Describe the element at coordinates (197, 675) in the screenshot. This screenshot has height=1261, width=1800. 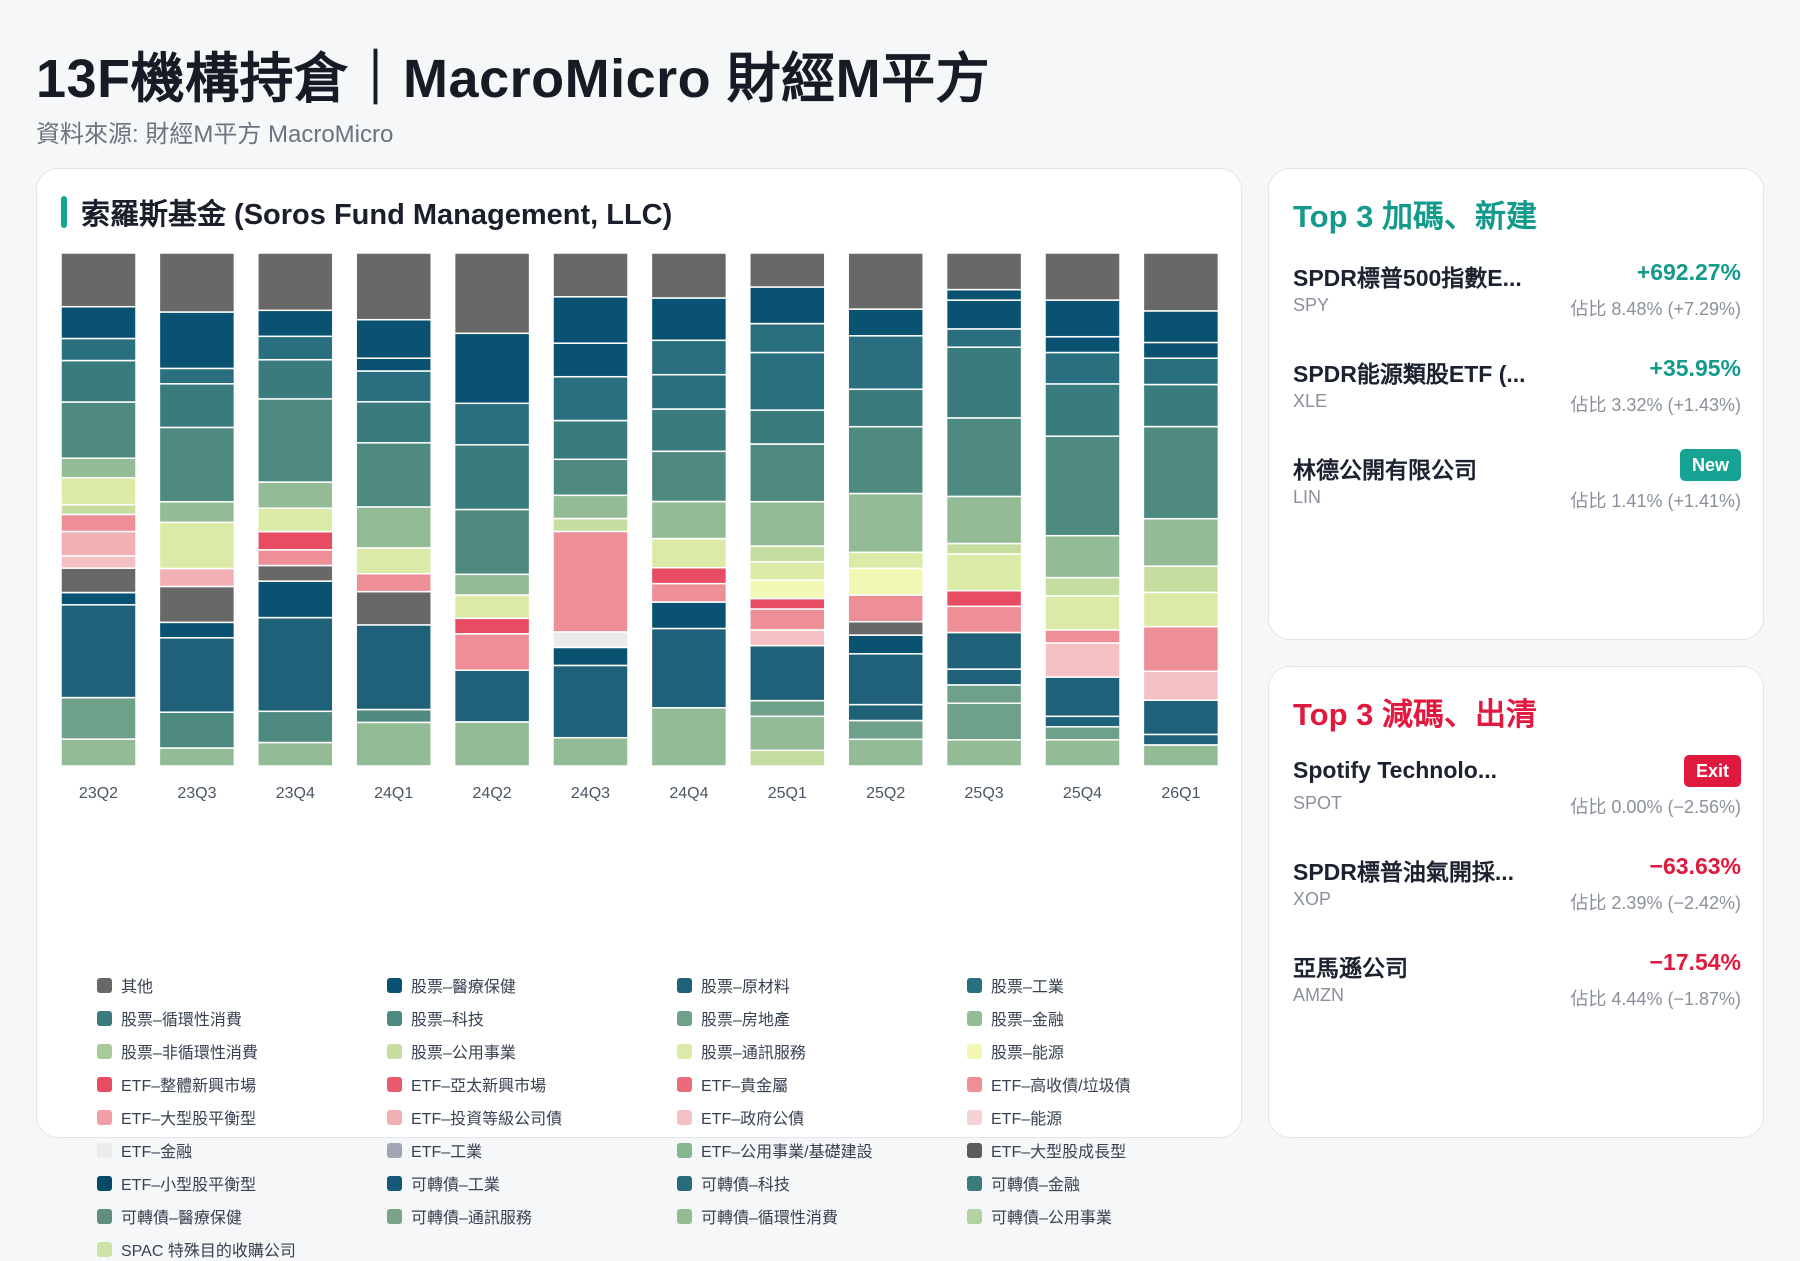
I see `bar-segment: 股票–原材料 14.5%` at that location.